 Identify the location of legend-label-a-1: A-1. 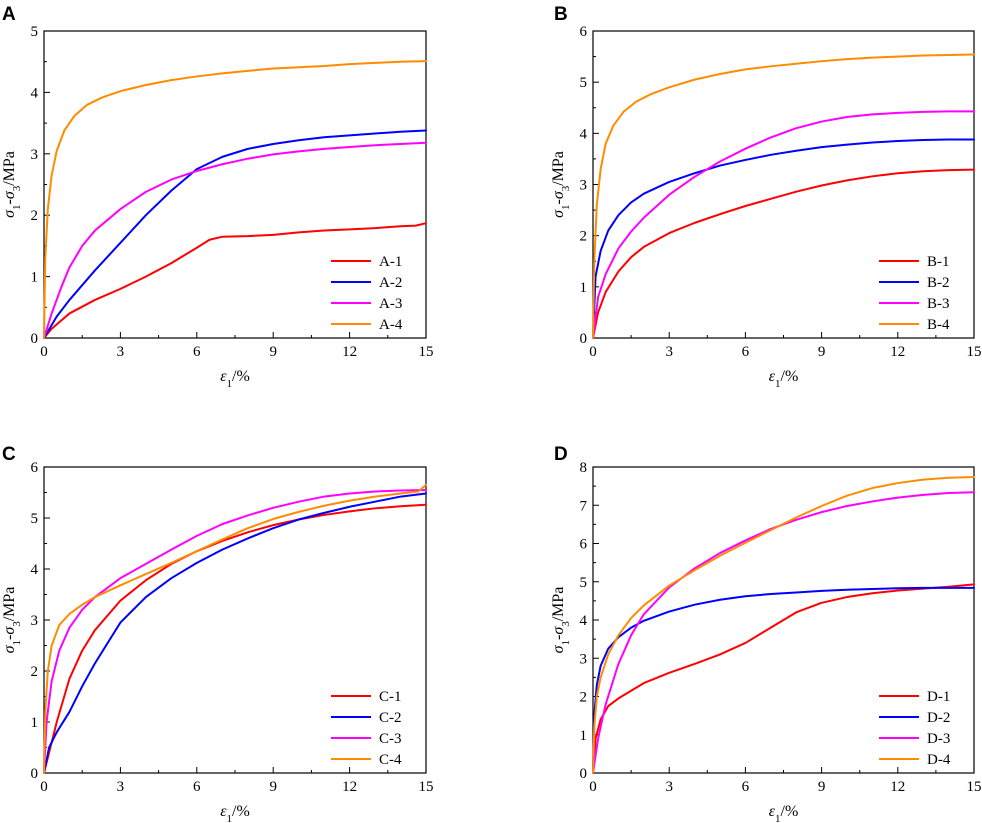
(390, 262).